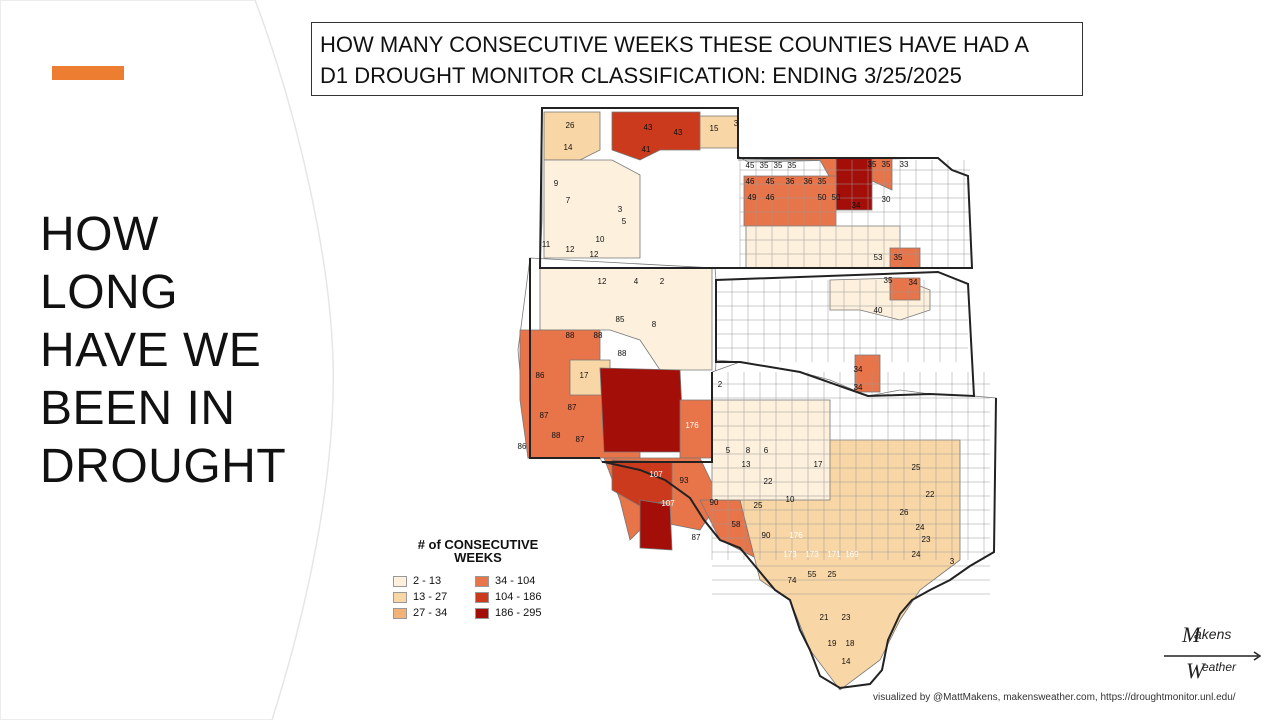  I want to click on county-value-label: 171, so click(834, 554).